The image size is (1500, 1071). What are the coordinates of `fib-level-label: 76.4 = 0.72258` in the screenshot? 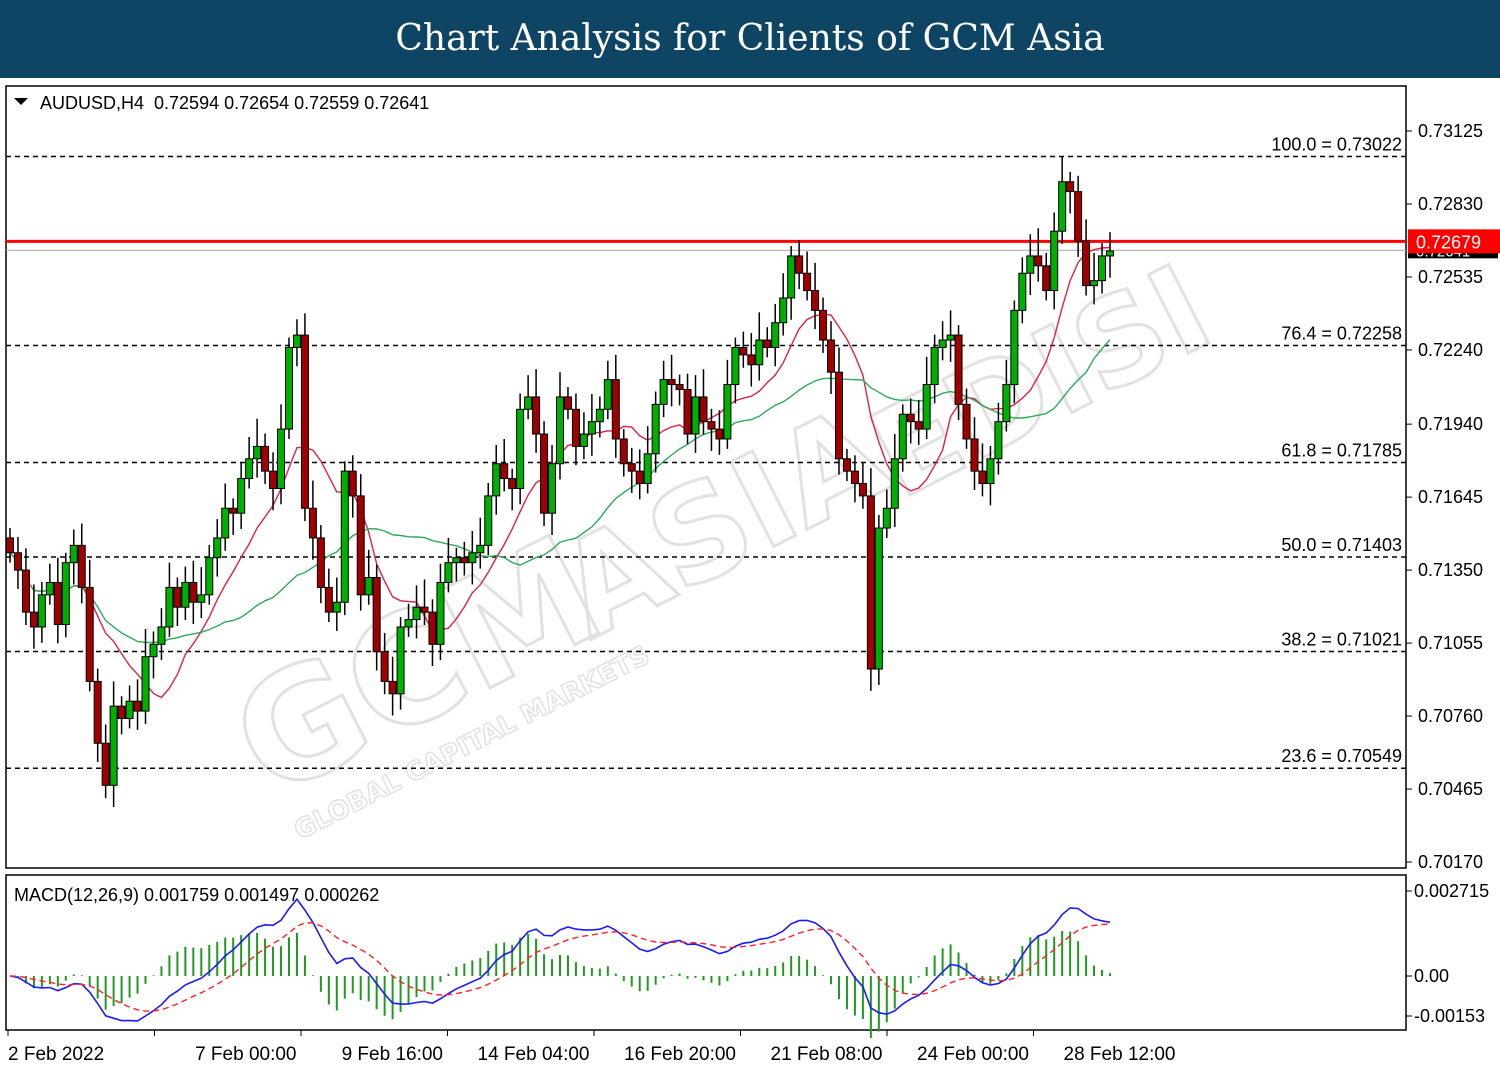 It's located at (1341, 333).